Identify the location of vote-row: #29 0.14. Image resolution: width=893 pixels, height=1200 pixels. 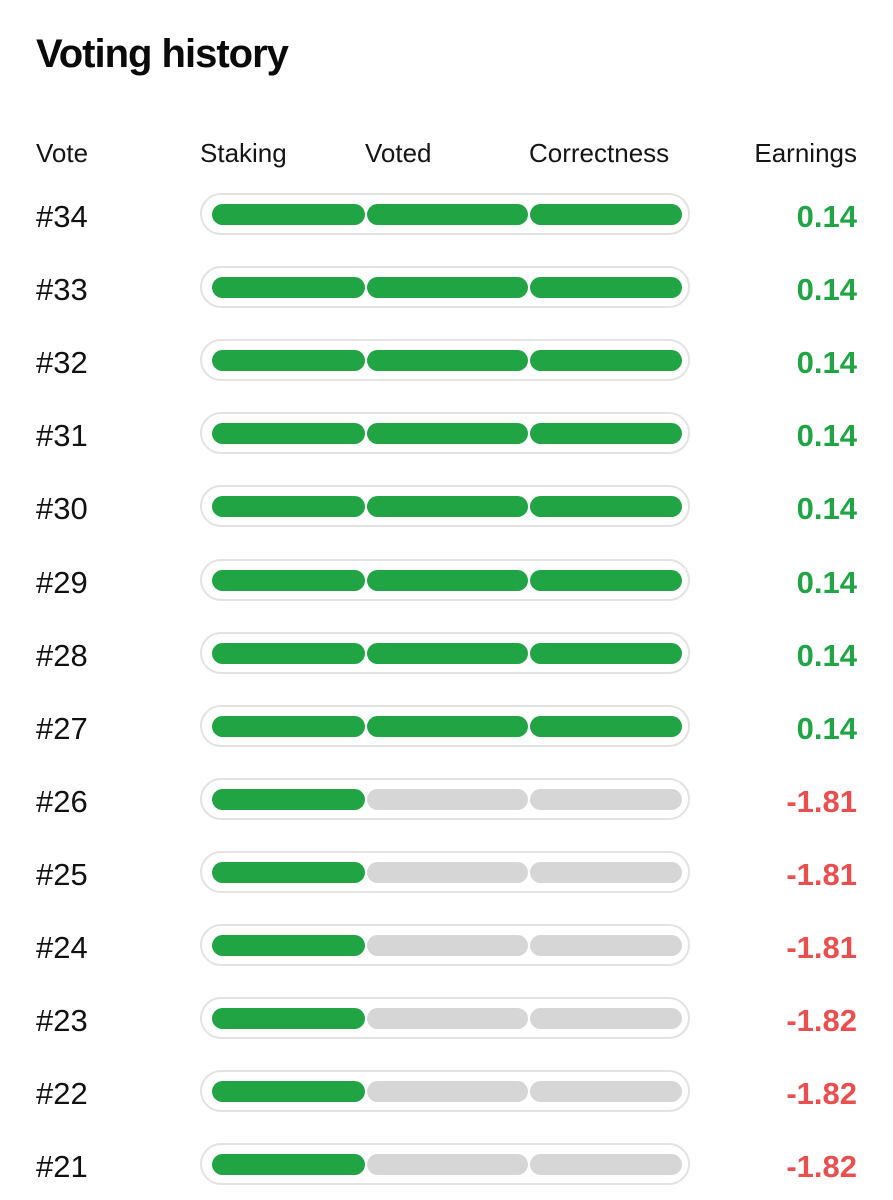
(446, 582).